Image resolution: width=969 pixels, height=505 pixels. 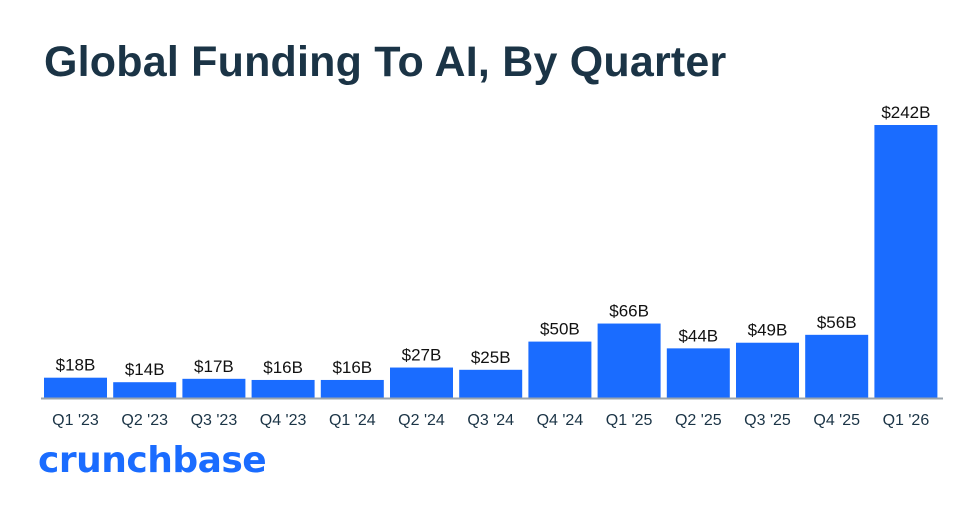 What do you see at coordinates (698, 420) in the screenshot?
I see `x-tick-label: Q2 '25` at bounding box center [698, 420].